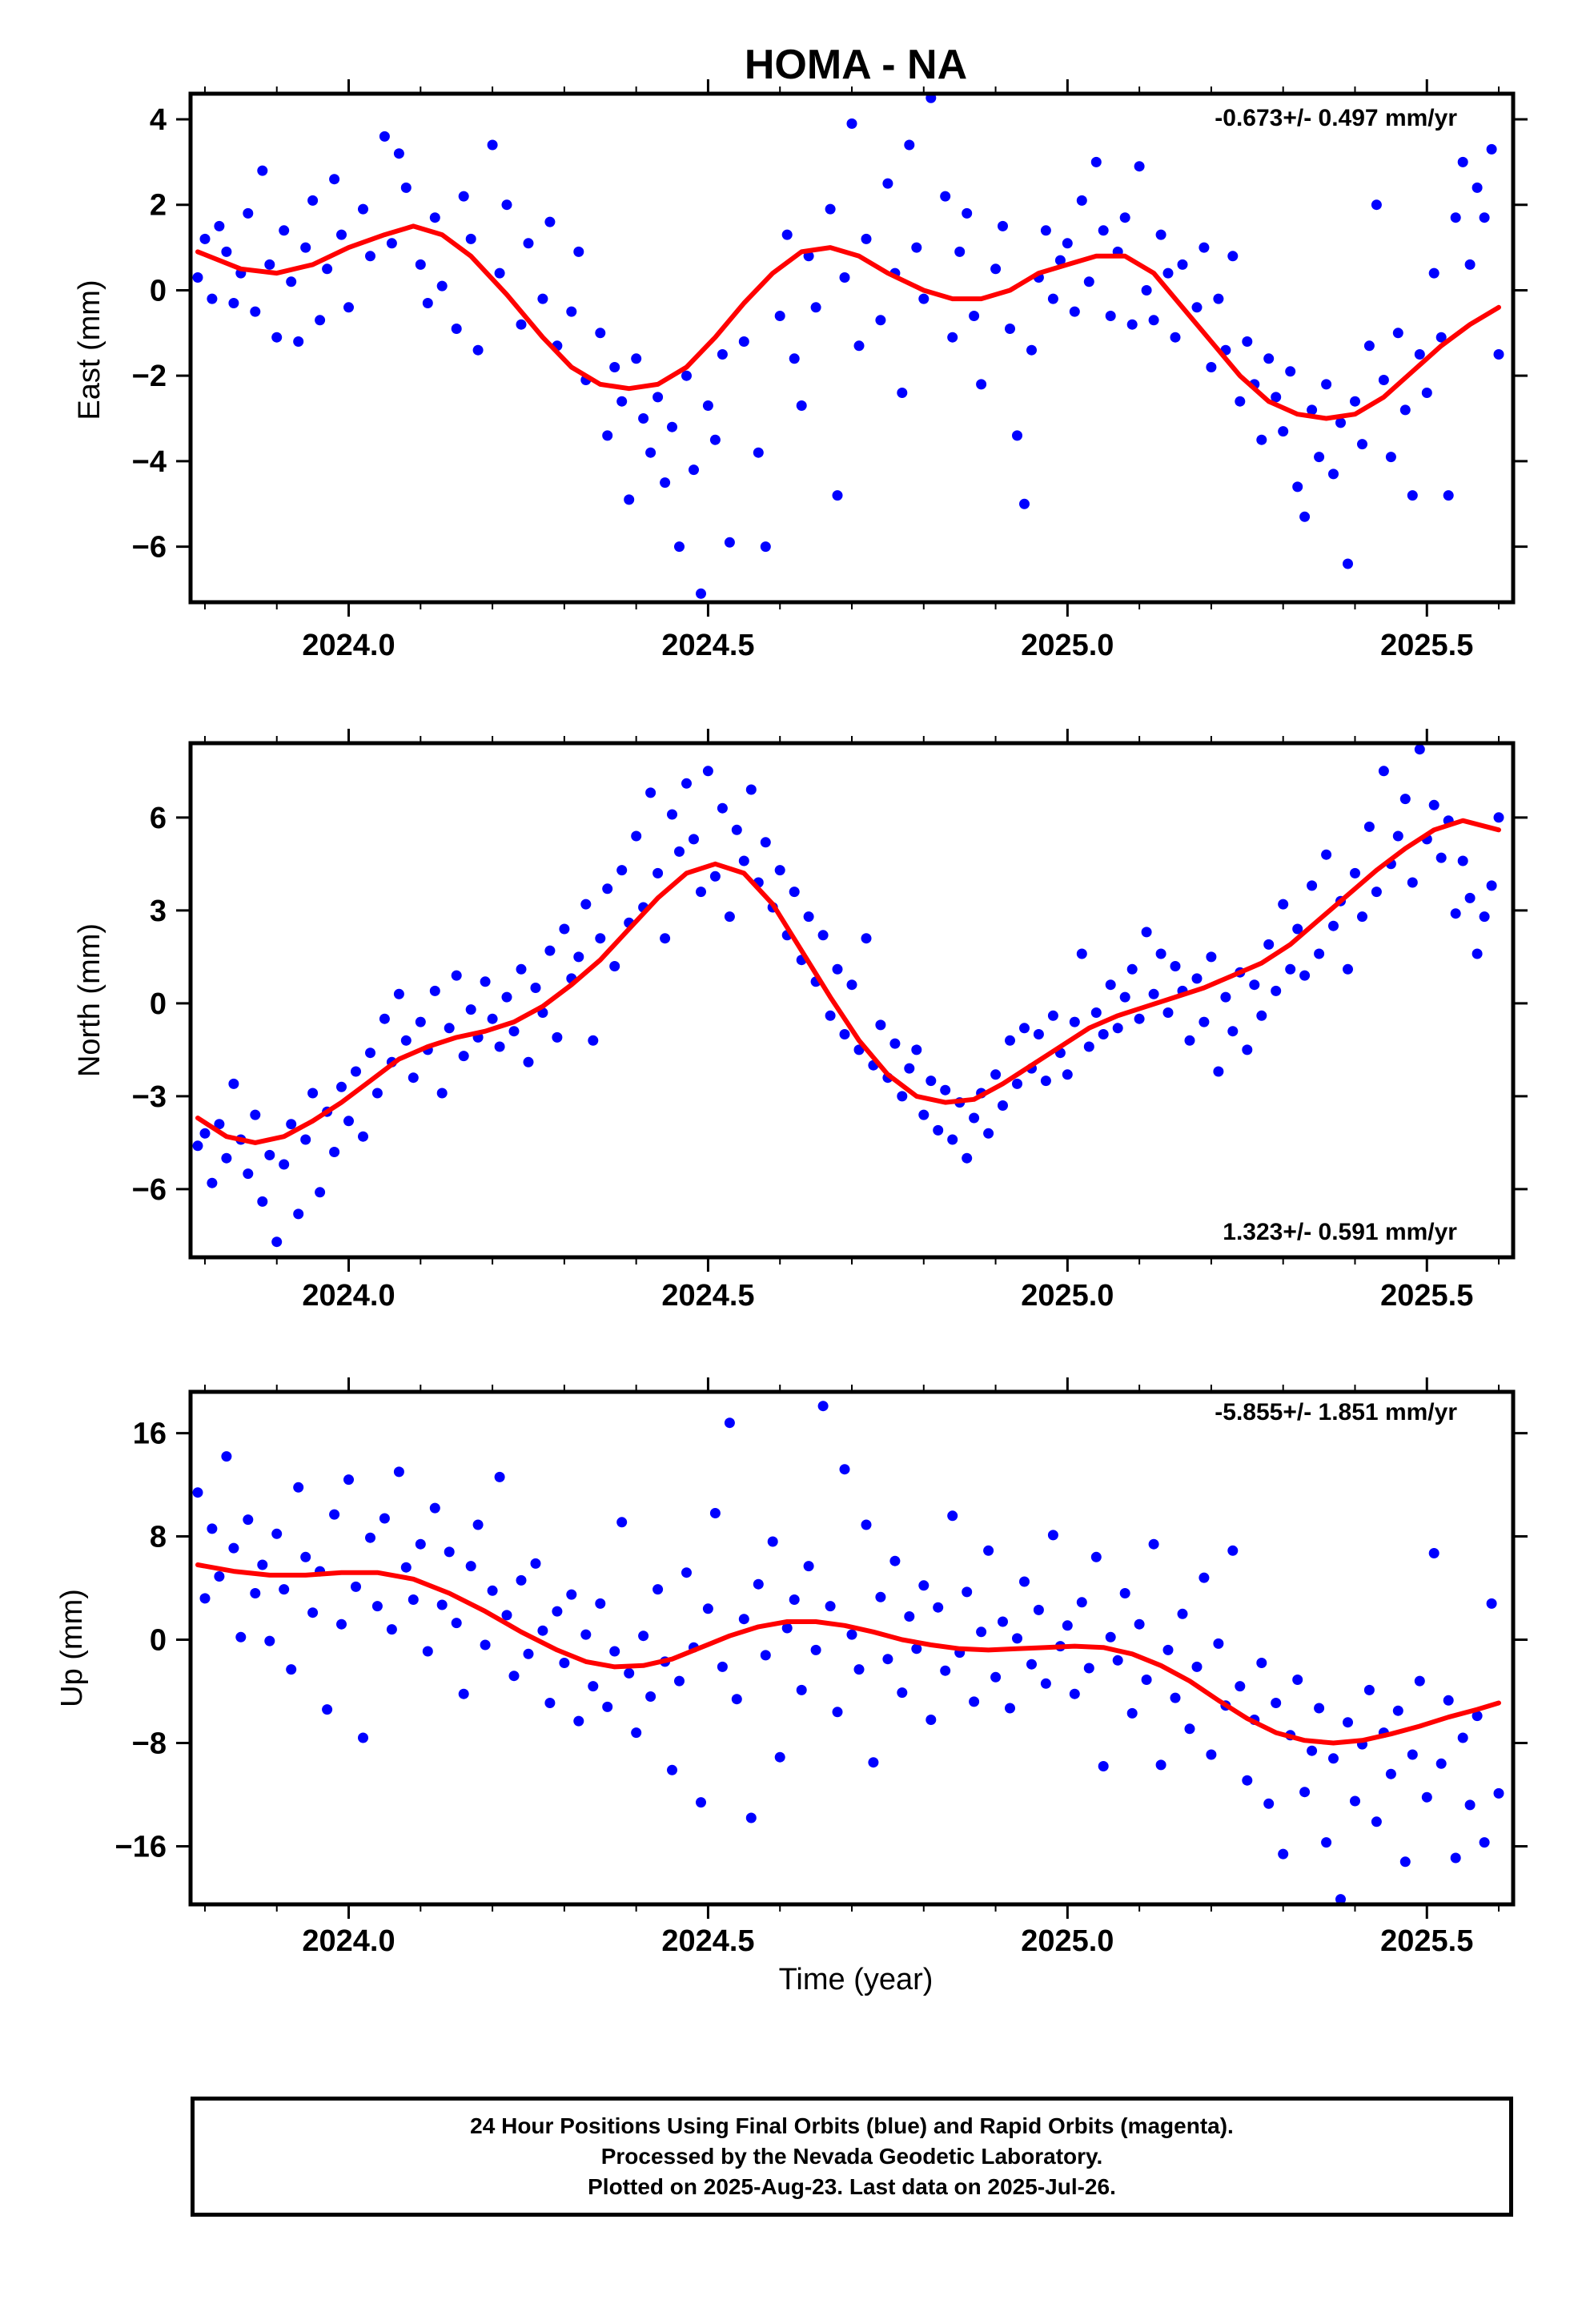 This screenshot has height=2324, width=1582. Describe the element at coordinates (708, 1296) in the screenshot. I see `north-x-tick-label: 2024.5` at that location.